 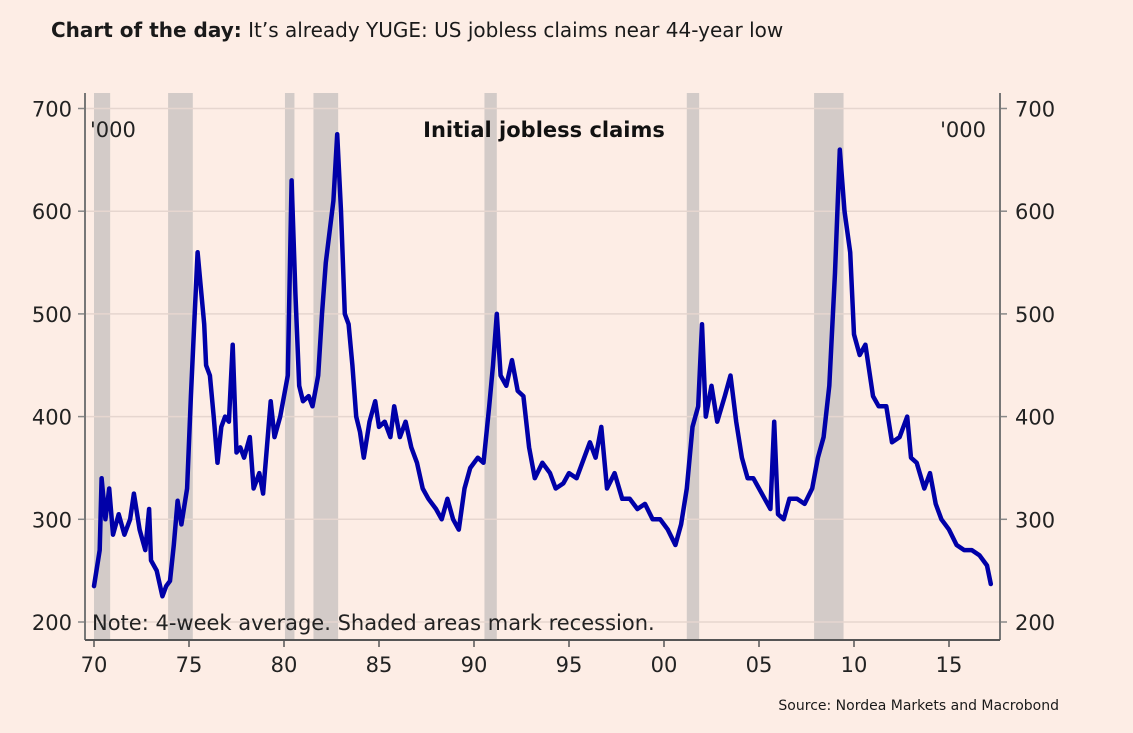 What do you see at coordinates (94, 665) in the screenshot?
I see `x-tick-label: 70` at bounding box center [94, 665].